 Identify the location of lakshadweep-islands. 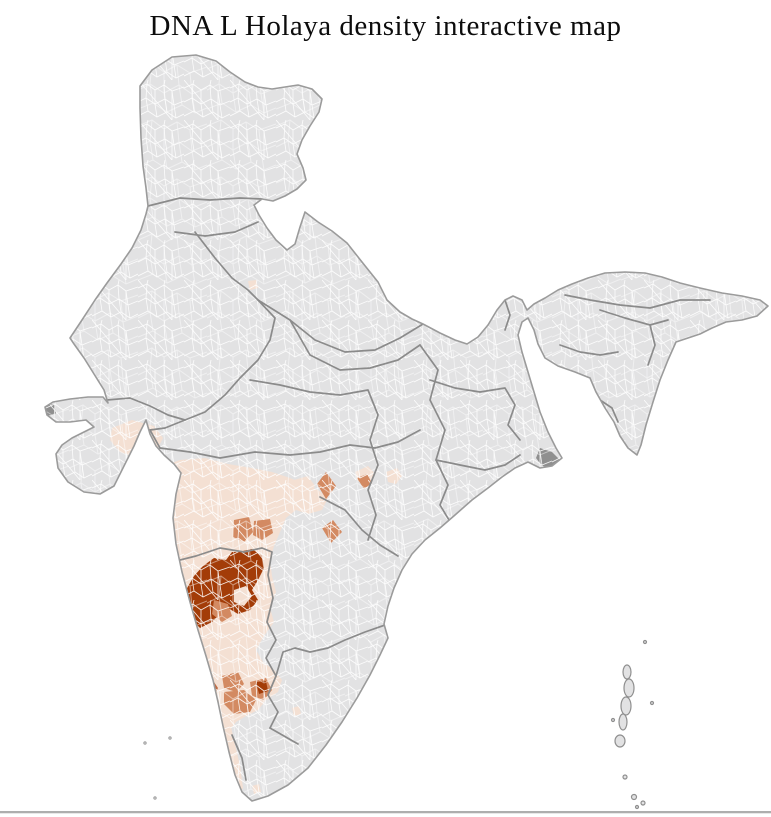
(157, 768).